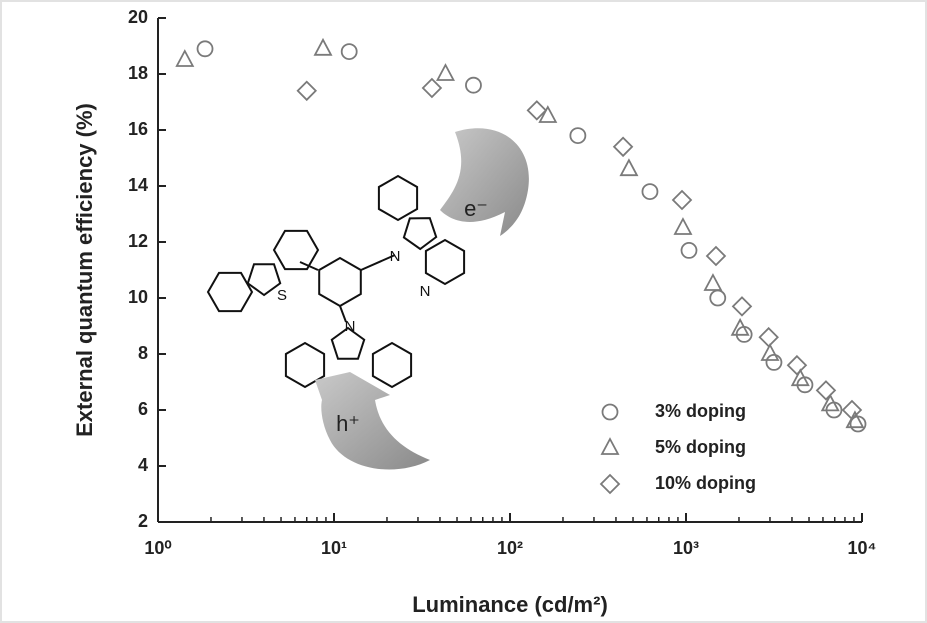 The height and width of the screenshot is (623, 927). Describe the element at coordinates (143, 353) in the screenshot. I see `y-tick-label: 8` at that location.